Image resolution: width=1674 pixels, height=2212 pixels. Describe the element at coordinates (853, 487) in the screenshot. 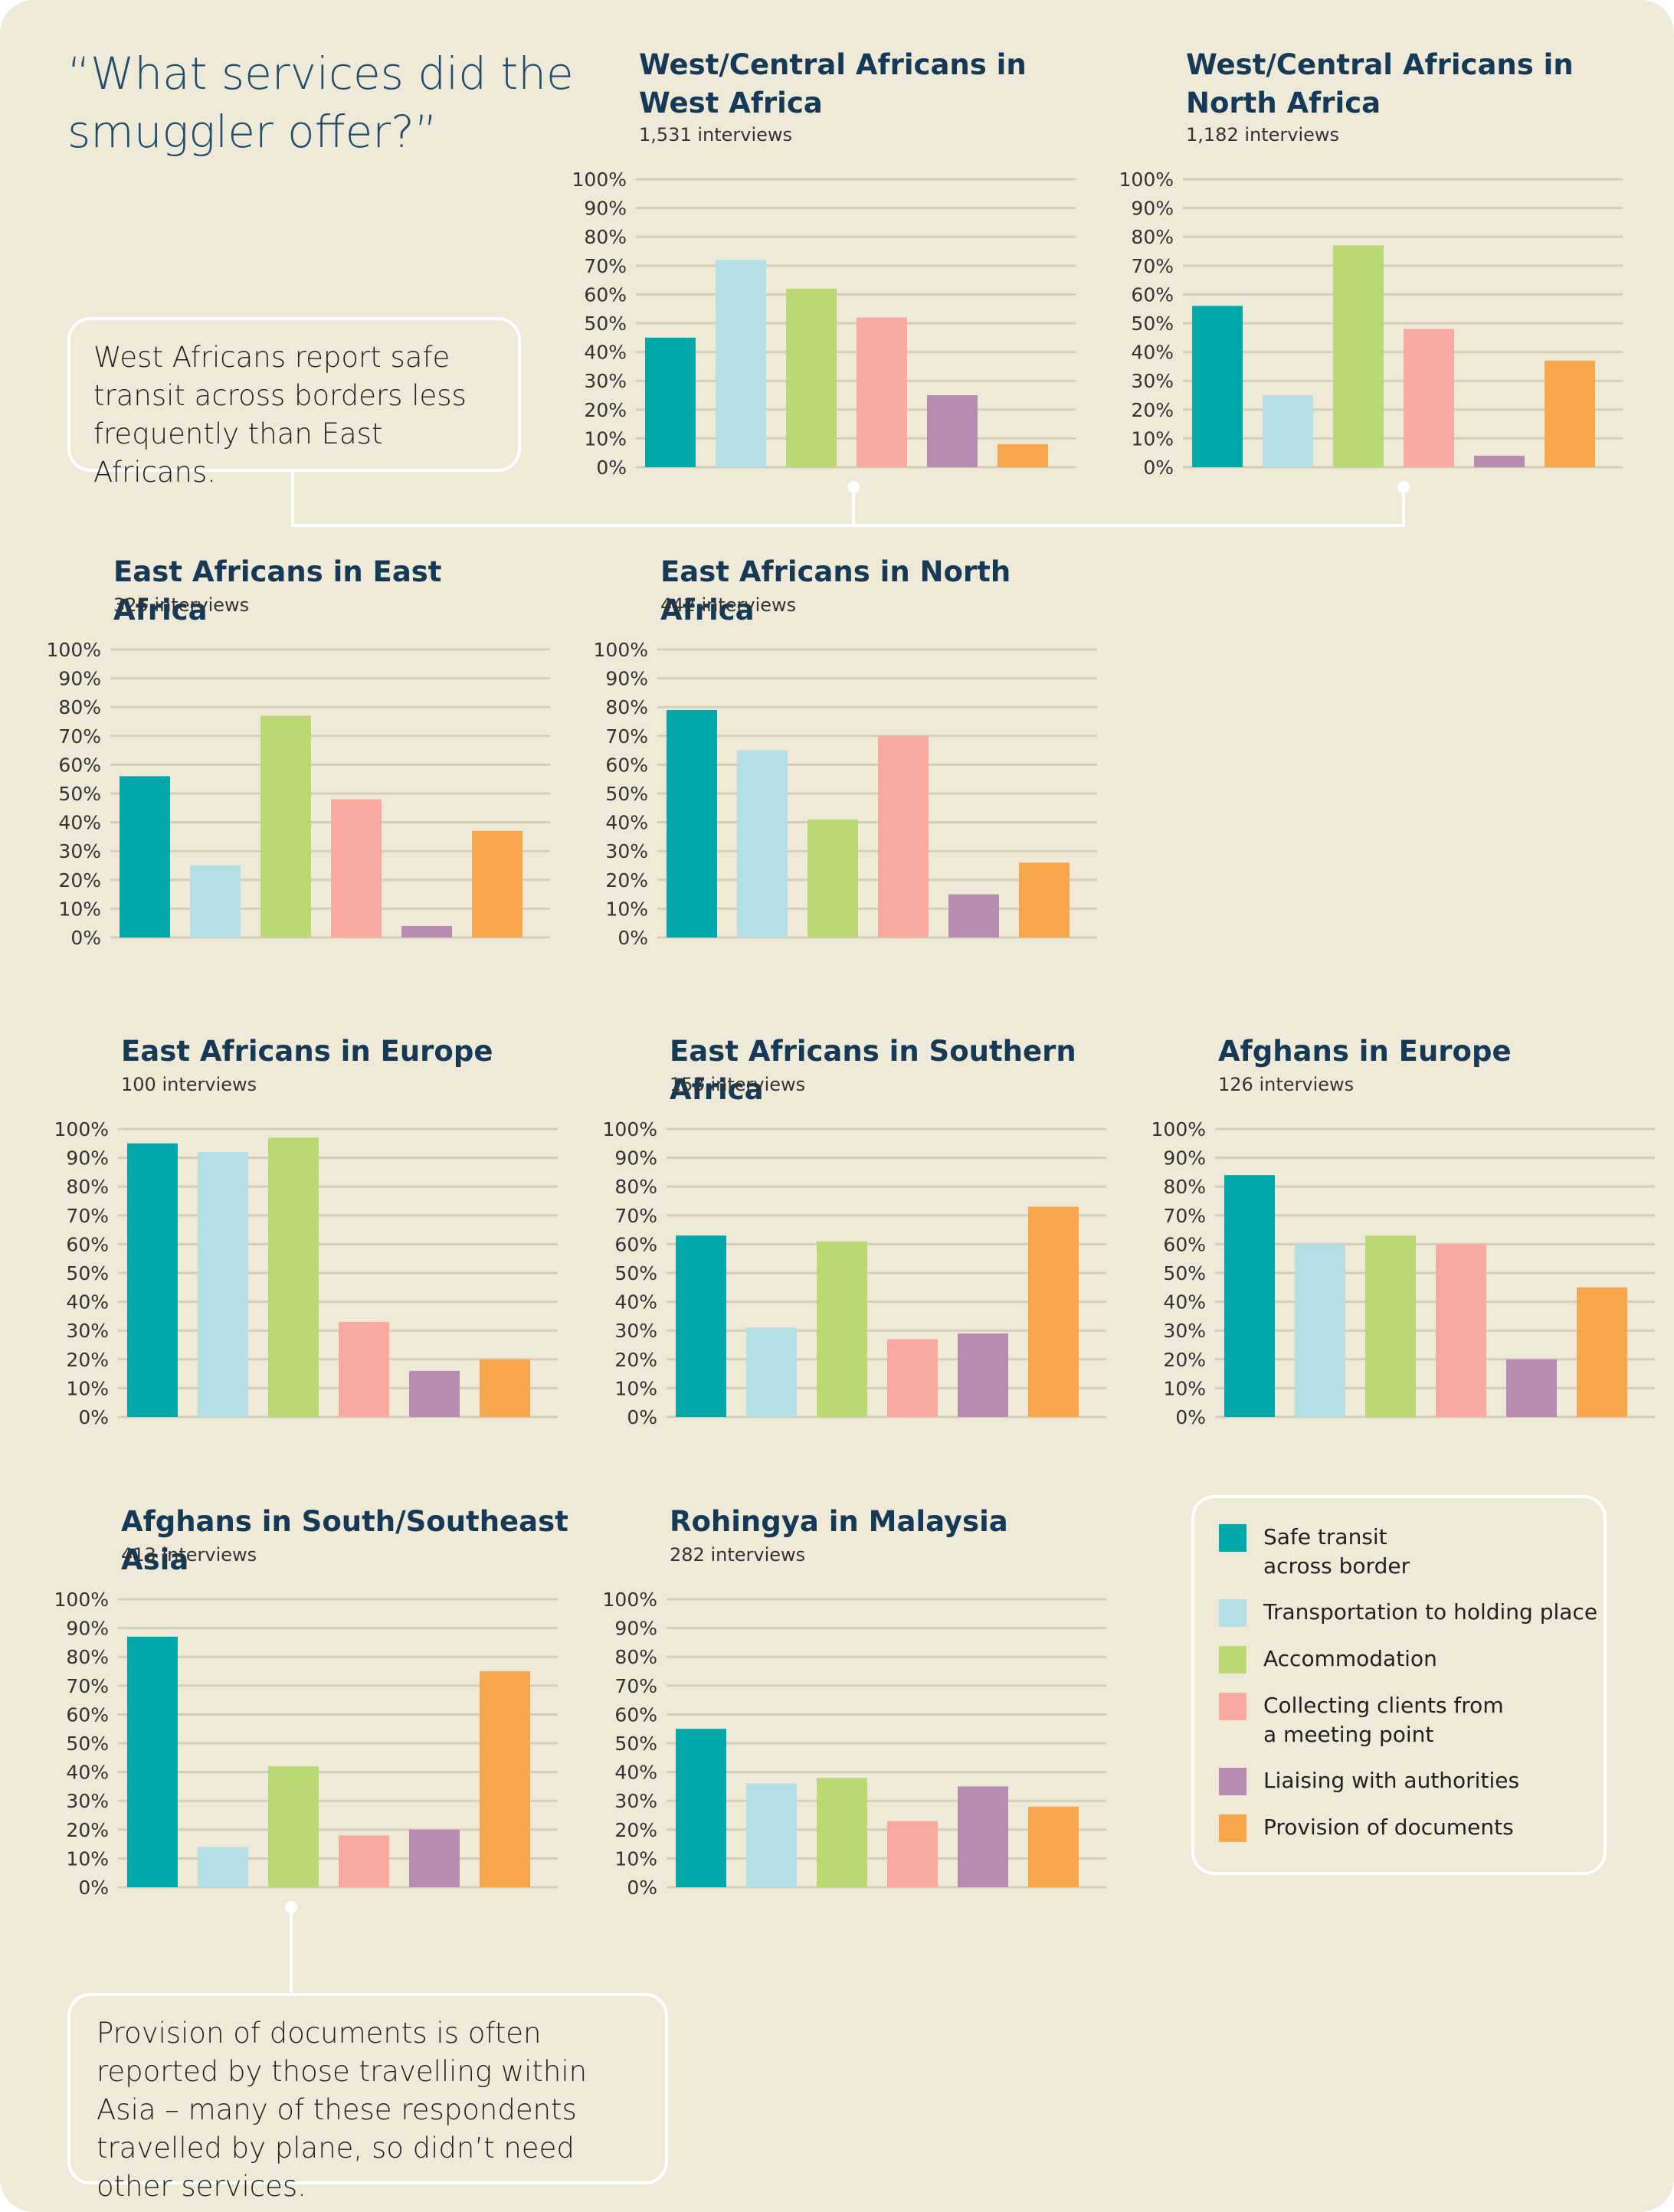

I see `connector-dot` at that location.